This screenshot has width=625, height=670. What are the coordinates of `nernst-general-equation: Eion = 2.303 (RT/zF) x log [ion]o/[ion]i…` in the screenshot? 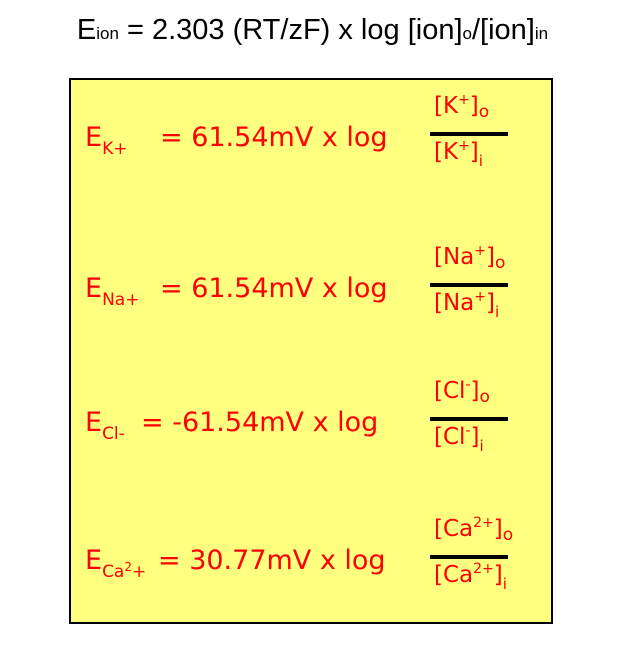 It's located at (312, 30).